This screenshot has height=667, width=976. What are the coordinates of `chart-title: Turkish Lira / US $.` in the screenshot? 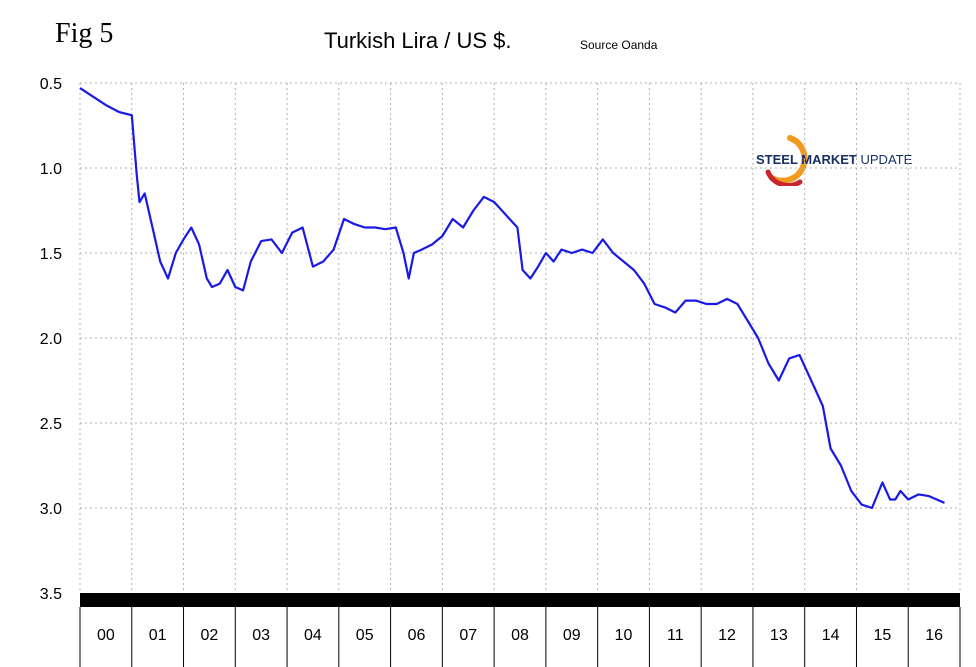 It's located at (418, 40).